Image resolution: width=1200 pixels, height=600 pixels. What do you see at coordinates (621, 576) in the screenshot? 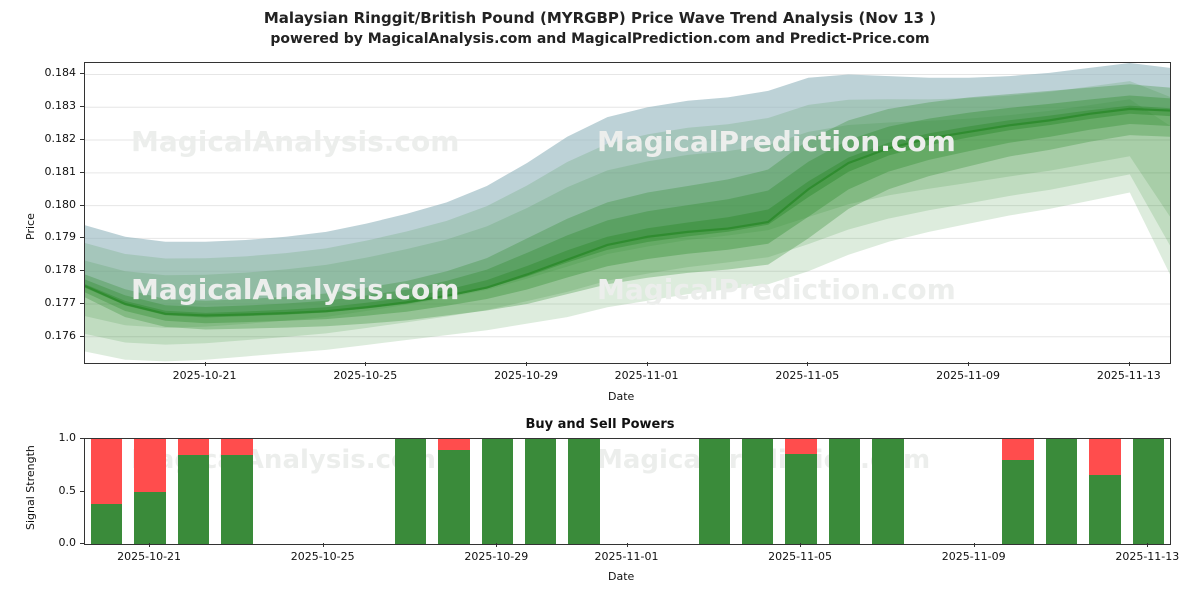
I see `signal-x-axis-label: Date` at bounding box center [621, 576].